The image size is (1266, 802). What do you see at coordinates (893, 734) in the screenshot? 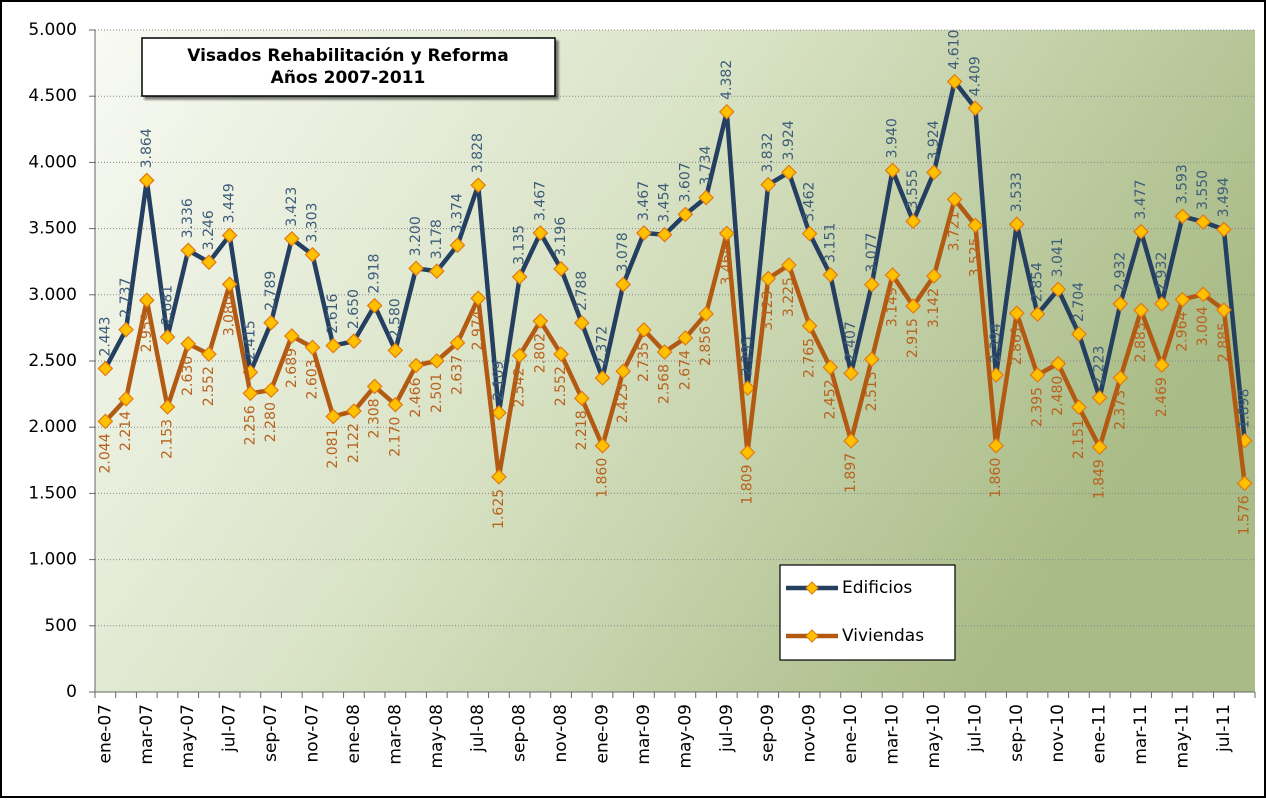
I see `x-tick-label: mar-10` at bounding box center [893, 734].